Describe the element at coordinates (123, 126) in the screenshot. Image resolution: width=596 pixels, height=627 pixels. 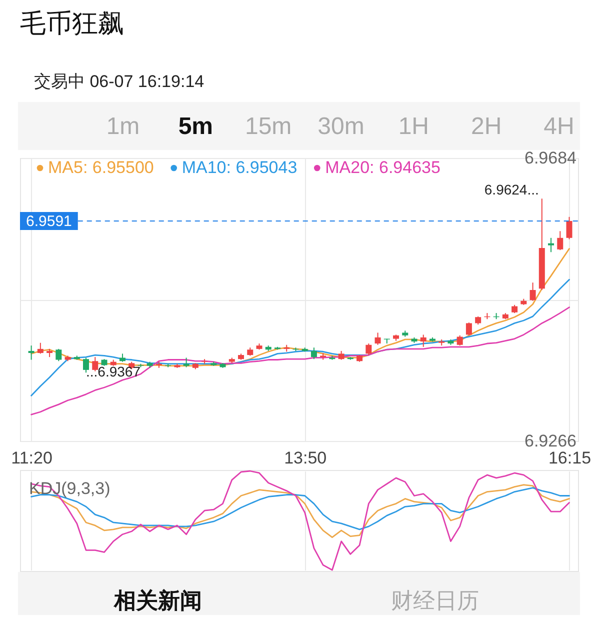
I see `text: 1m` at that location.